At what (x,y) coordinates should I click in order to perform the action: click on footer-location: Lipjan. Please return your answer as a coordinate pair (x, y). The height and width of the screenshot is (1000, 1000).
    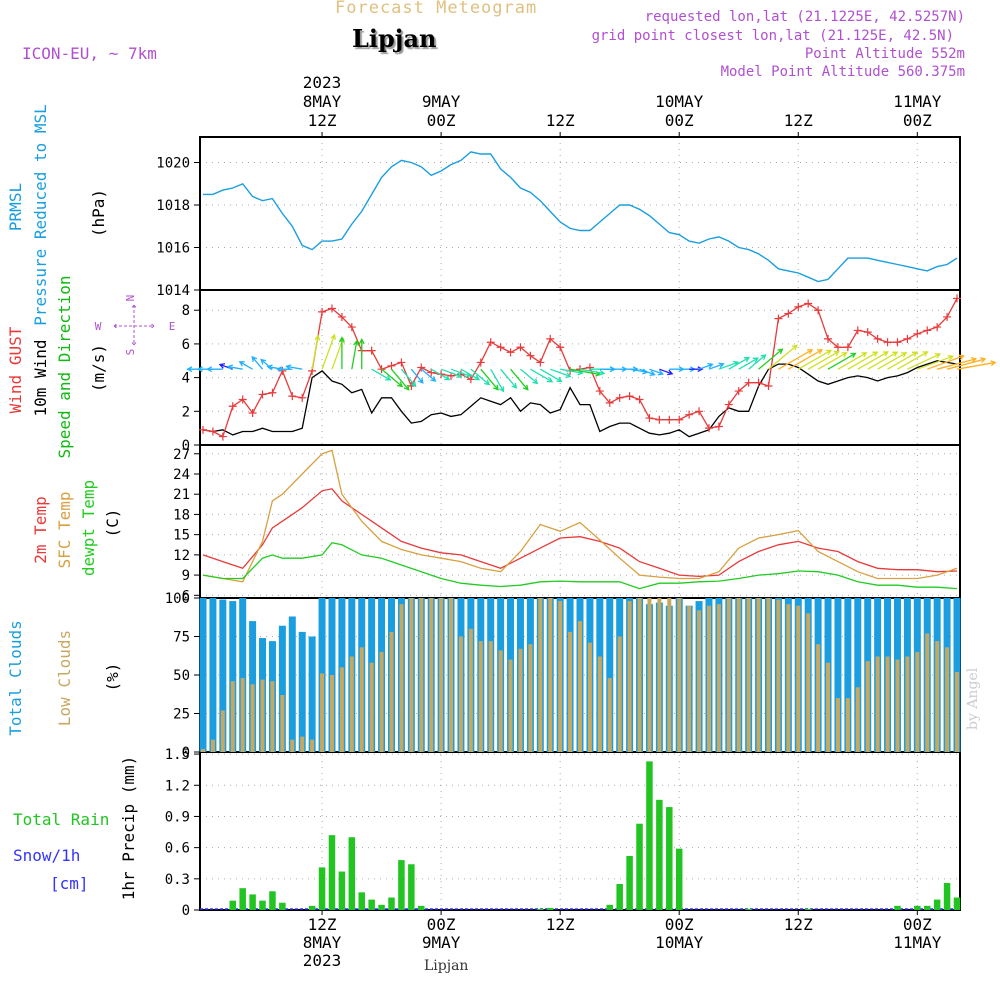
    Looking at the image, I should click on (446, 966).